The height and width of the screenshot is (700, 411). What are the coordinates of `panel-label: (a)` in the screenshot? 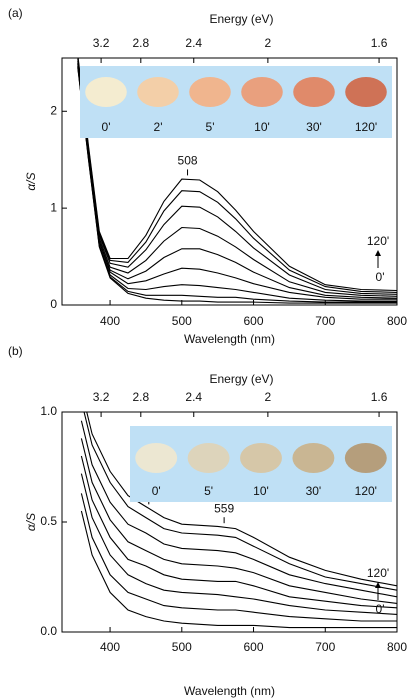 It's located at (15, 13).